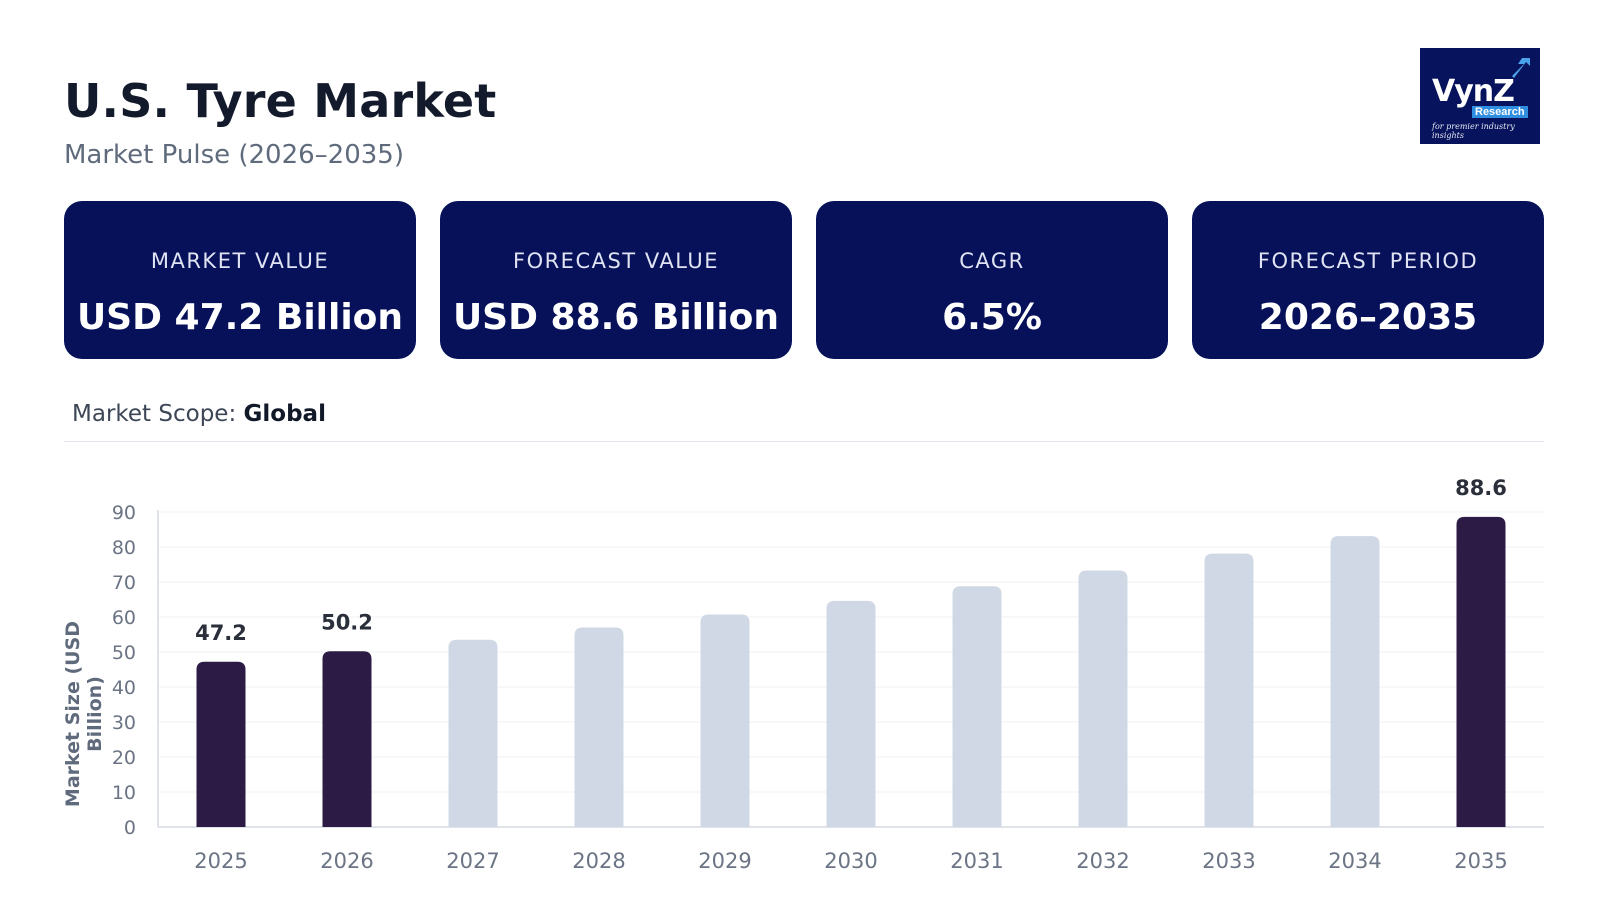 This screenshot has height=900, width=1600. What do you see at coordinates (1229, 690) in the screenshot?
I see `bar-2033` at bounding box center [1229, 690].